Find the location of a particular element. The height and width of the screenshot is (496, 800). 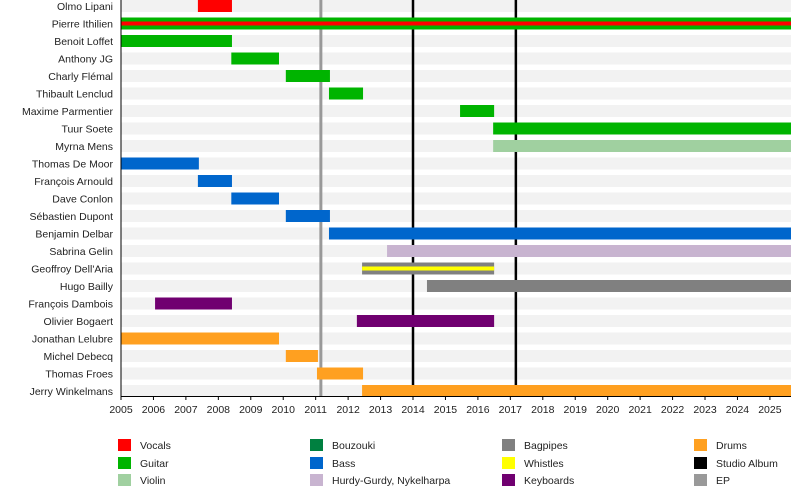

member-label: Sabrina Gelin is located at coordinates (81, 252).